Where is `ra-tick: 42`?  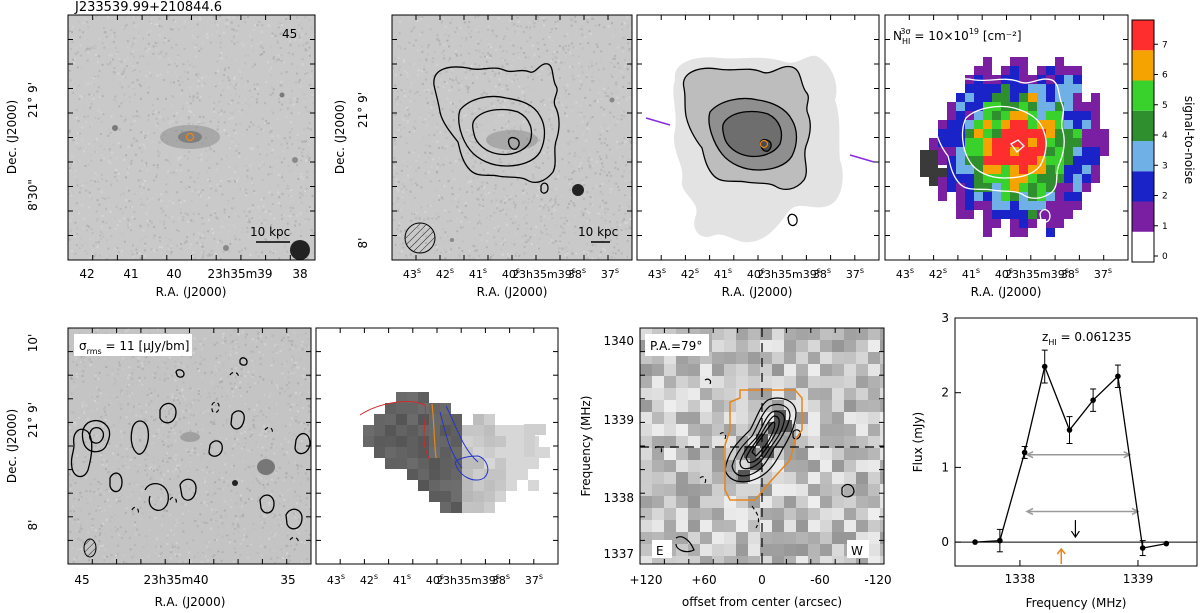
ra-tick: 42 is located at coordinates (86, 274).